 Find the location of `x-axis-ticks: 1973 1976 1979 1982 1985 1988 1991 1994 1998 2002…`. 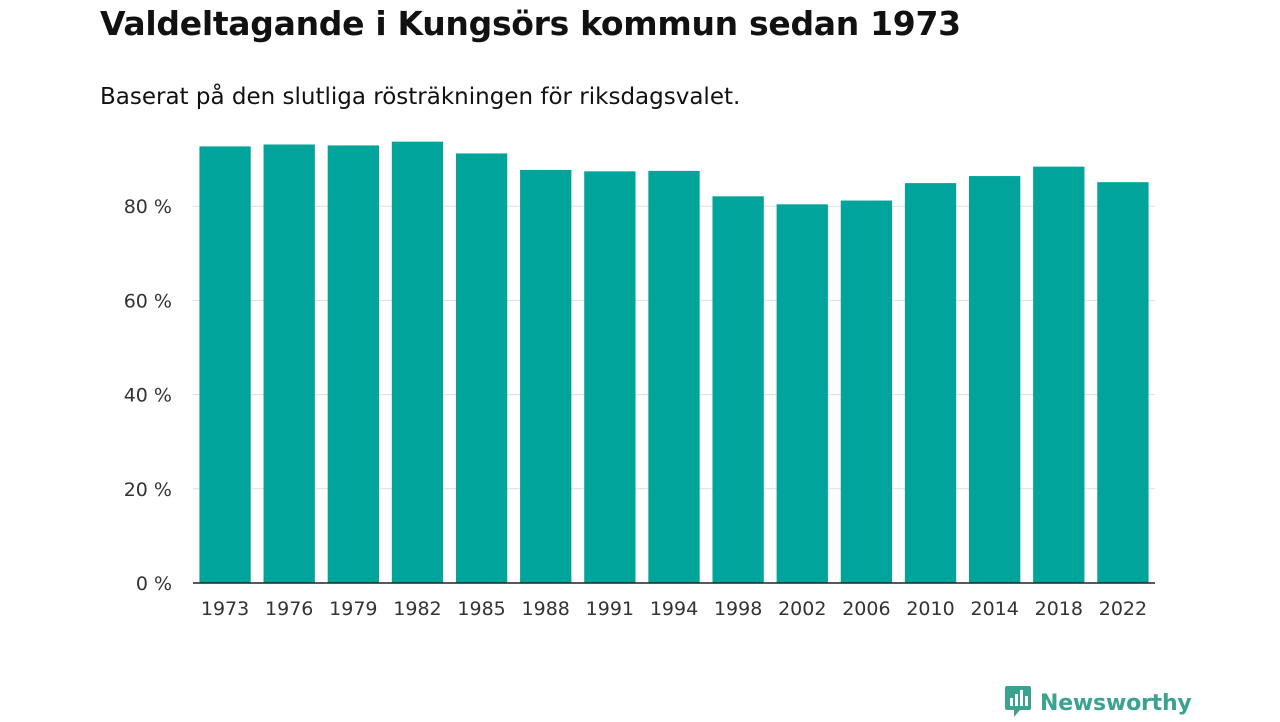

x-axis-ticks: 1973 1976 1979 1982 1985 1988 1991 1994 1998 2002… is located at coordinates (674, 609).